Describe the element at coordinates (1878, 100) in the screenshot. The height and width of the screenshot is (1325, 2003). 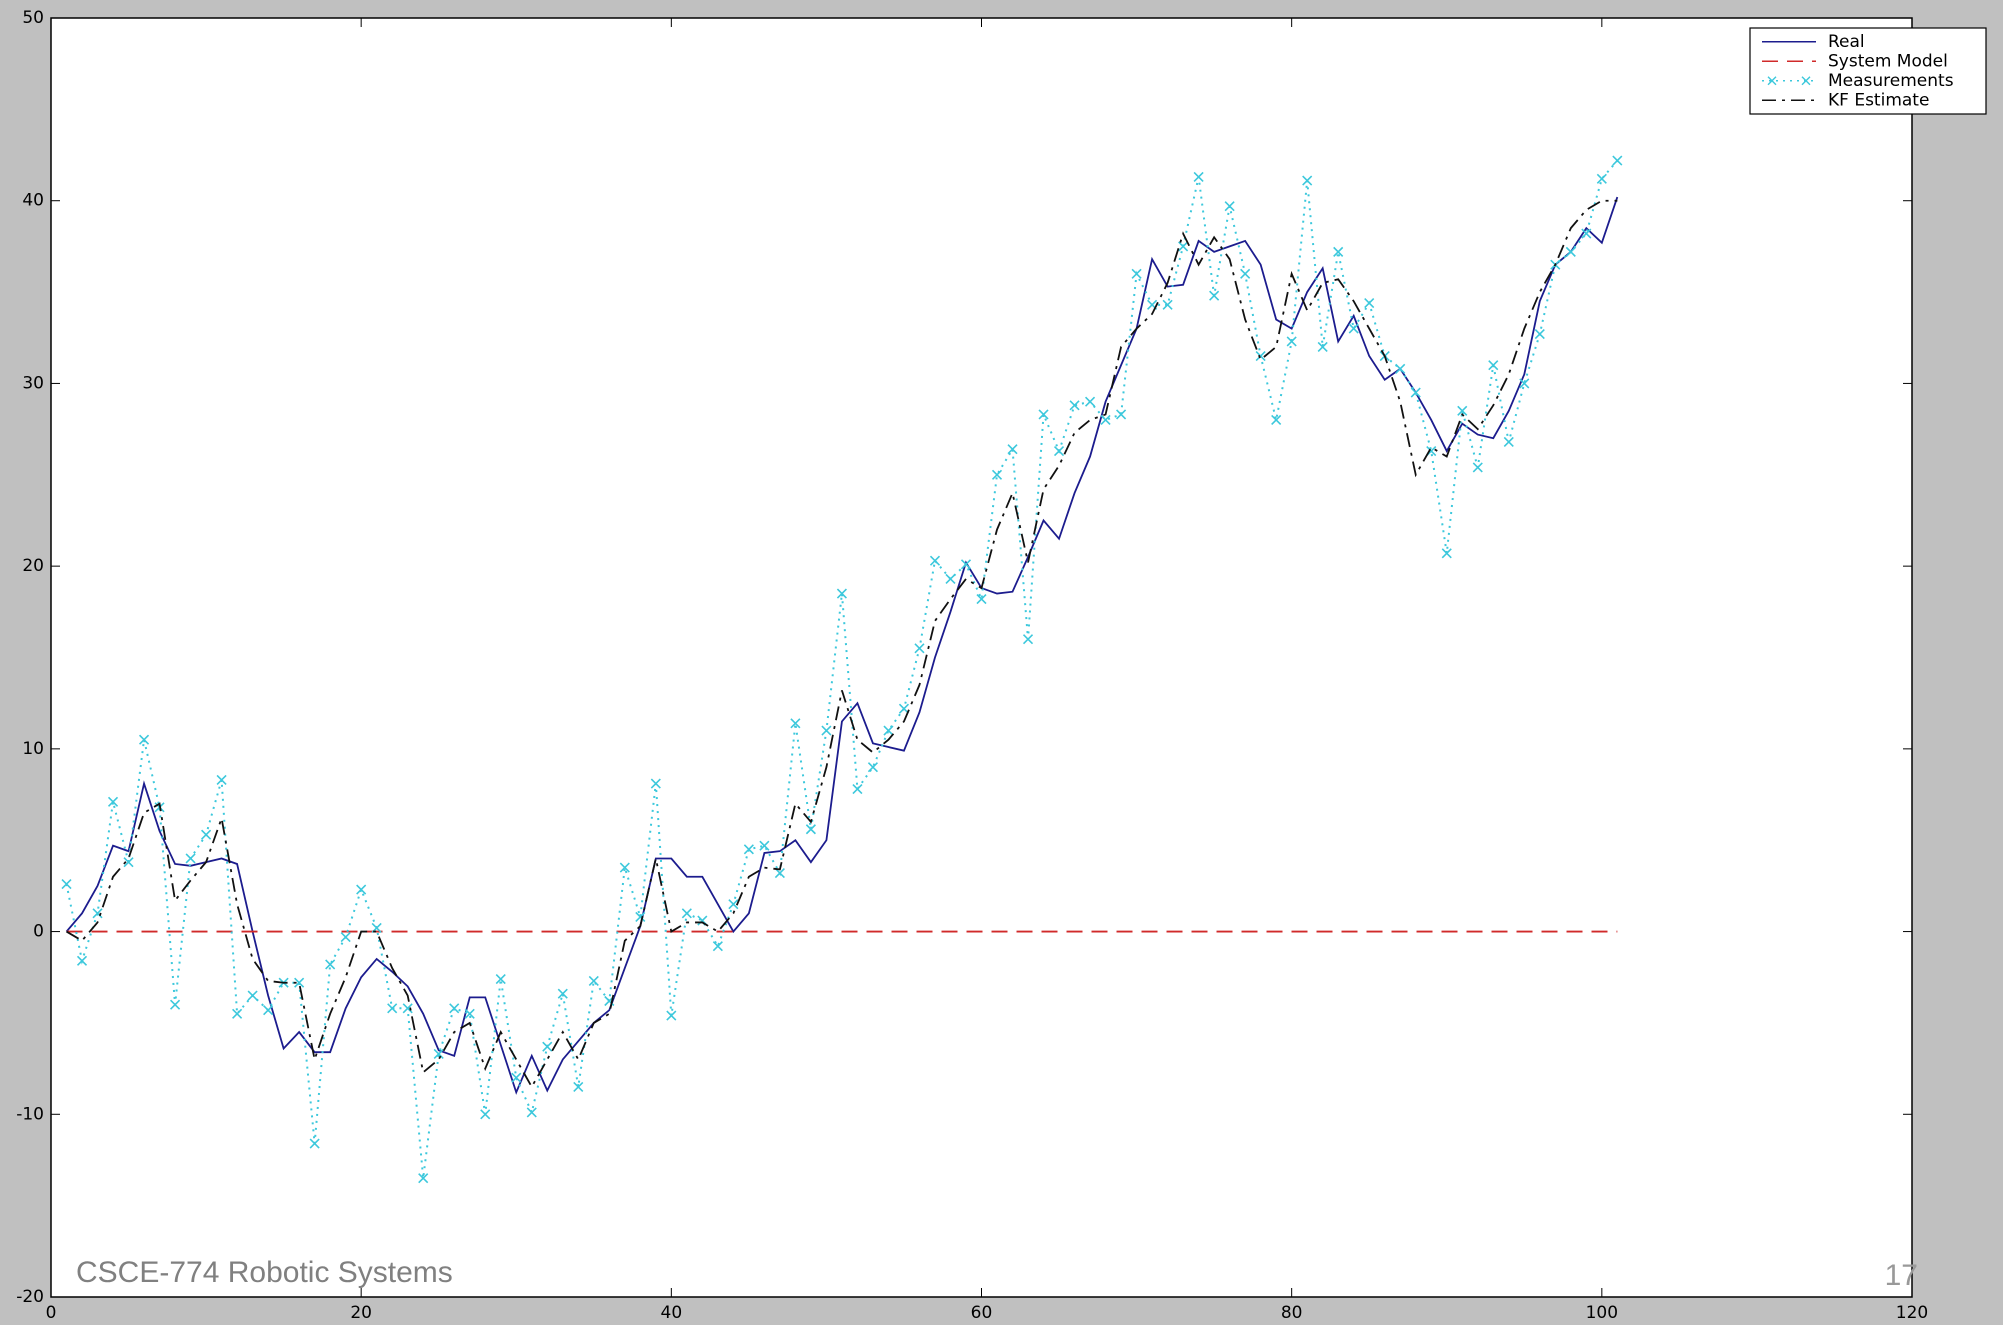
I see `legend-label: KF Estimate` at that location.